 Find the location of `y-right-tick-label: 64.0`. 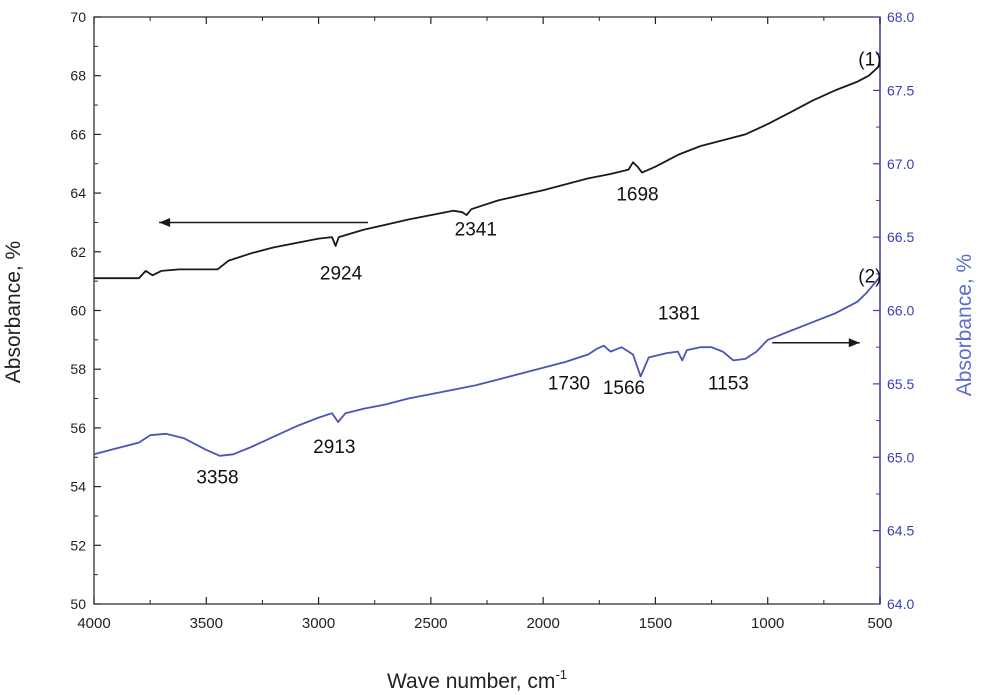

y-right-tick-label: 64.0 is located at coordinates (900, 604).